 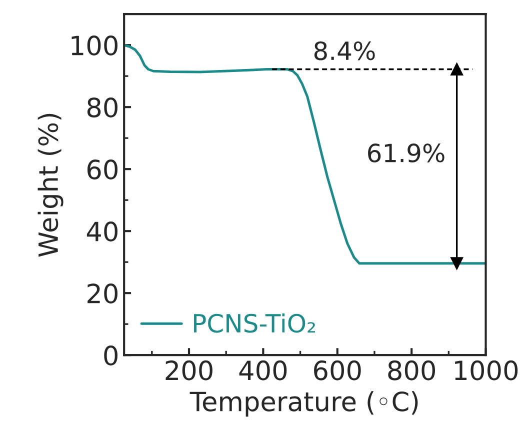 What do you see at coordinates (263, 370) in the screenshot?
I see `x-tick-label: 400` at bounding box center [263, 370].